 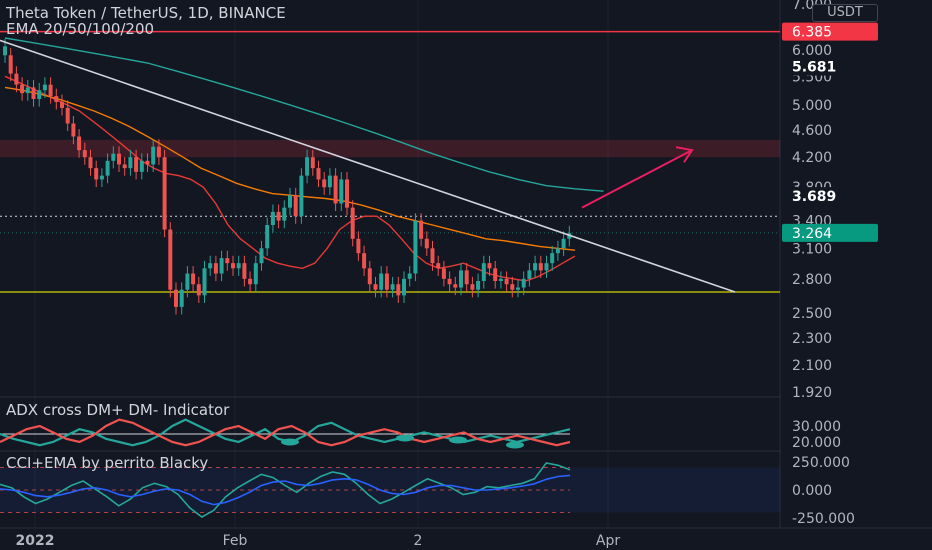 What do you see at coordinates (318, 541) in the screenshot?
I see `time-axis: 2022 Feb 2 Apr` at bounding box center [318, 541].